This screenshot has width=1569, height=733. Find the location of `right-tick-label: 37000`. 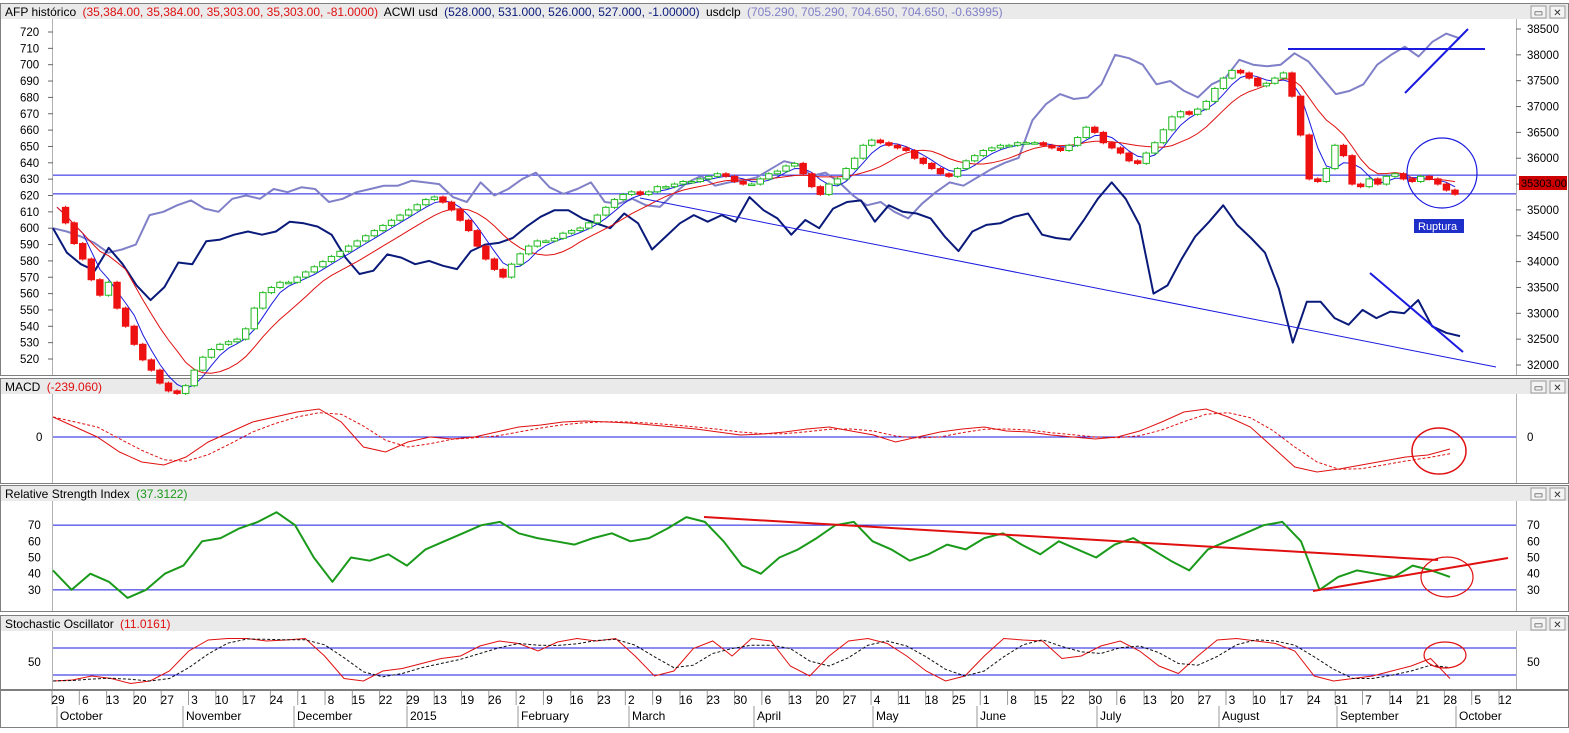

right-tick-label: 37000 is located at coordinates (1543, 108).